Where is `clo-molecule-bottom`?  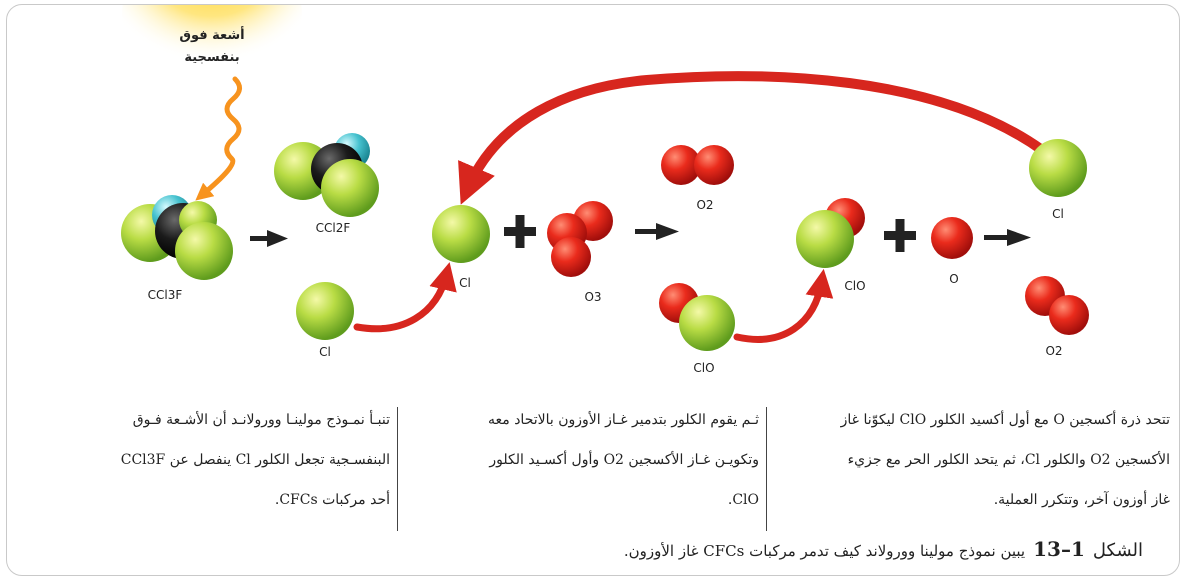 clo-molecule-bottom is located at coordinates (697, 317).